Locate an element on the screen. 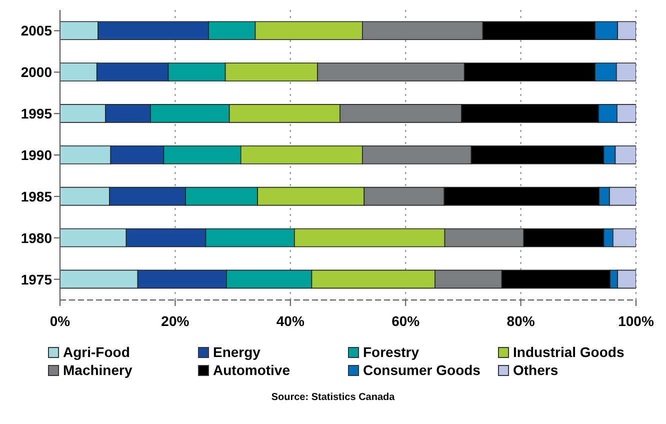  x-tick-label: 0% is located at coordinates (60, 320).